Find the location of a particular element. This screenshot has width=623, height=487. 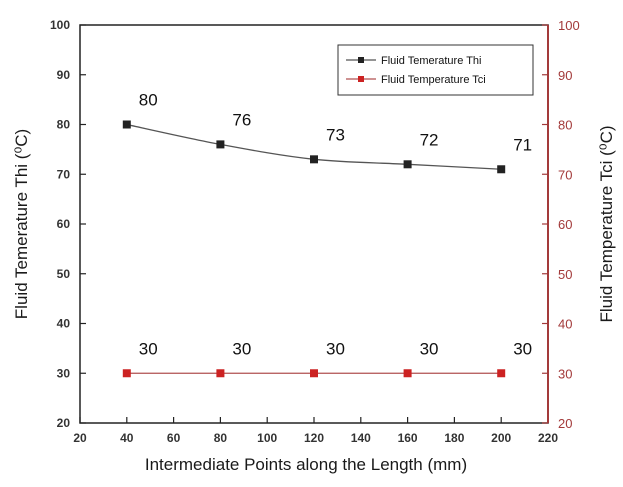

y-right-tick-label: 100 is located at coordinates (569, 25).